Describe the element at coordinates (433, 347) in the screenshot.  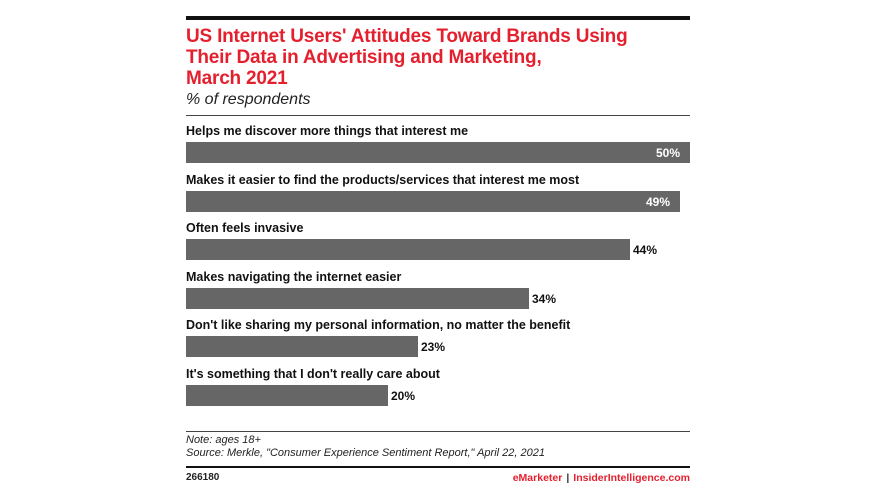
I see `value-label: 23%` at that location.